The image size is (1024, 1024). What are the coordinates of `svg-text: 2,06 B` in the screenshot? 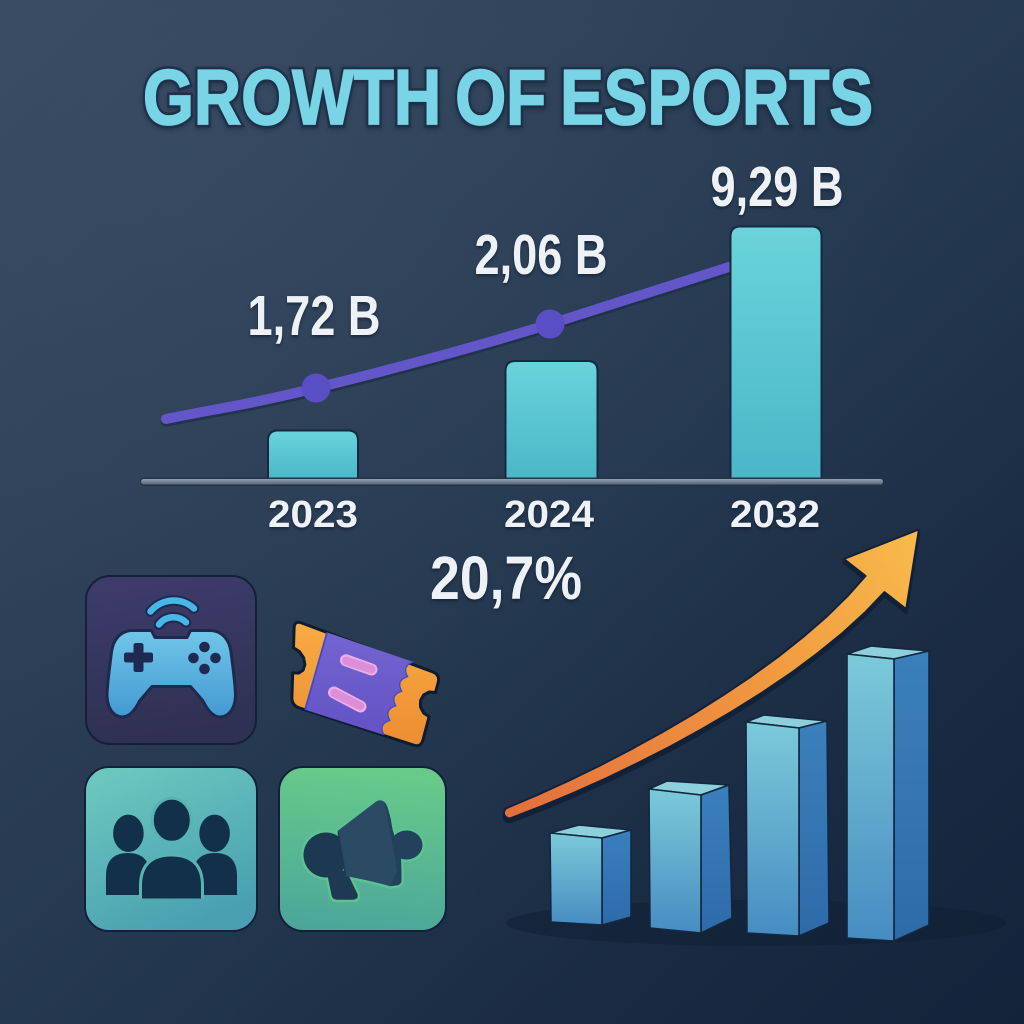 It's located at (541, 255).